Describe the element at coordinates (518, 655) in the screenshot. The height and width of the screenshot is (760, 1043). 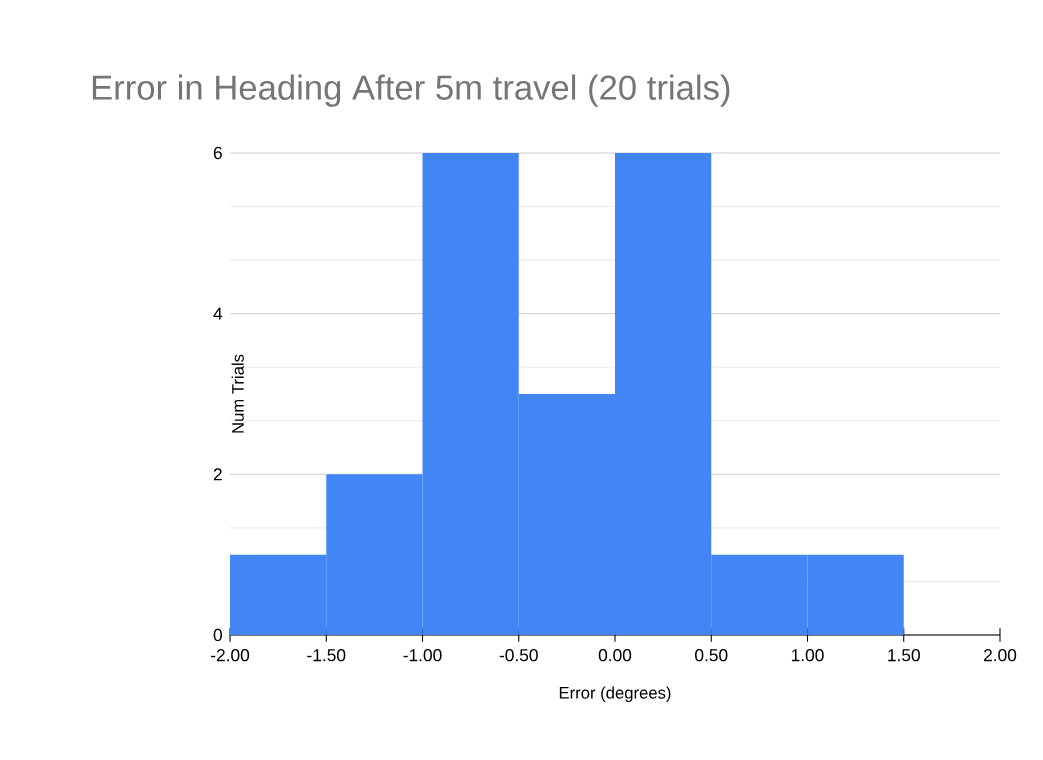
I see `x-tick-label: -0.50` at that location.